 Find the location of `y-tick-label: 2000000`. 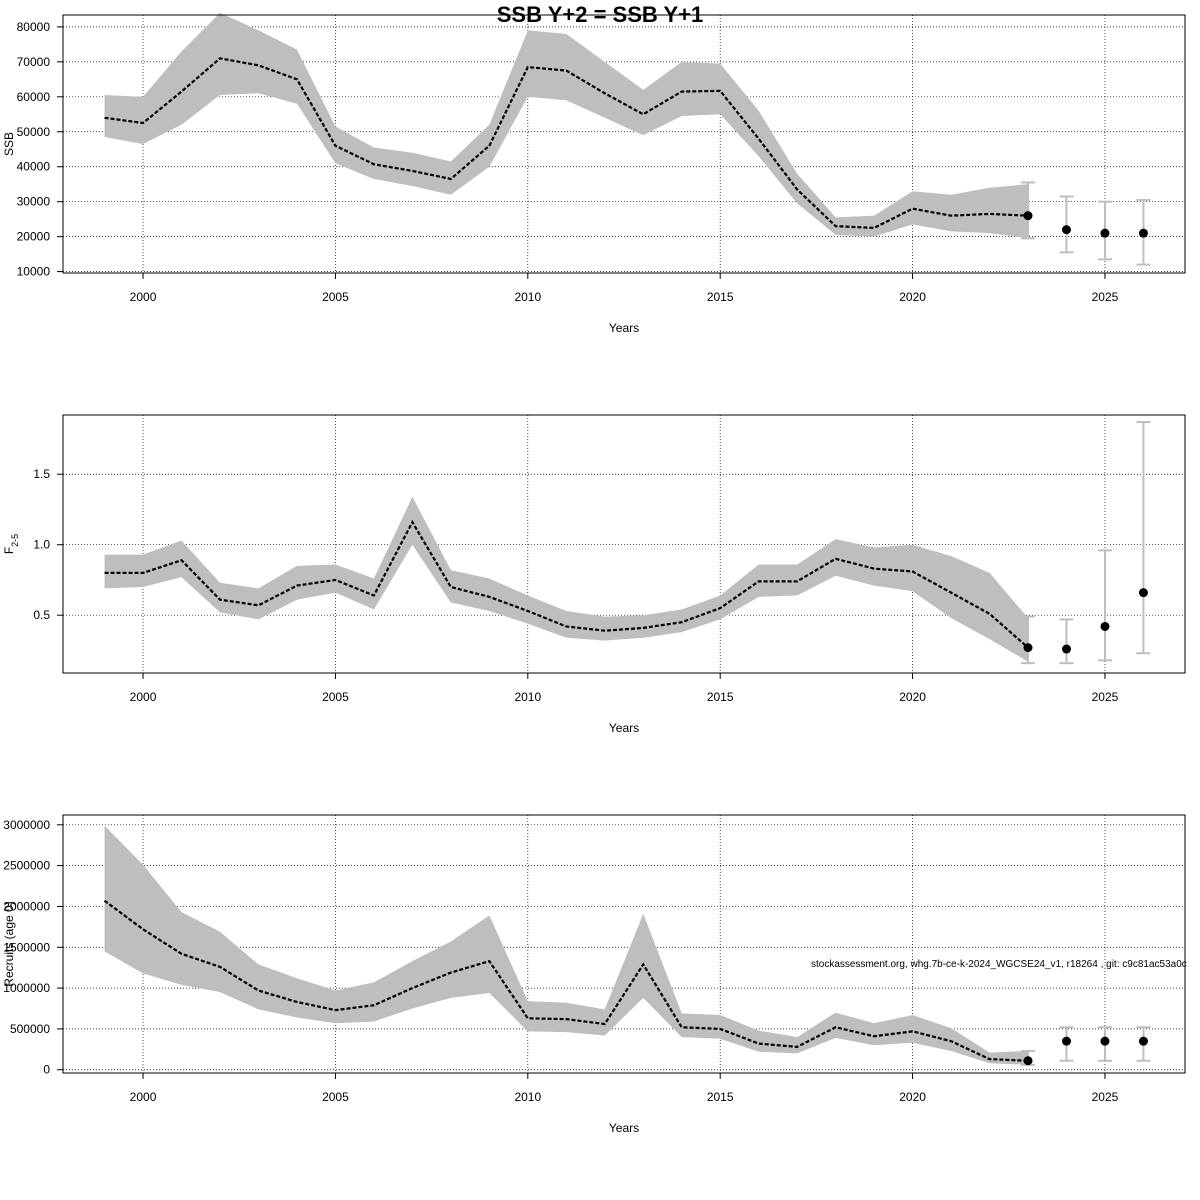

y-tick-label: 2000000 is located at coordinates (26, 906).